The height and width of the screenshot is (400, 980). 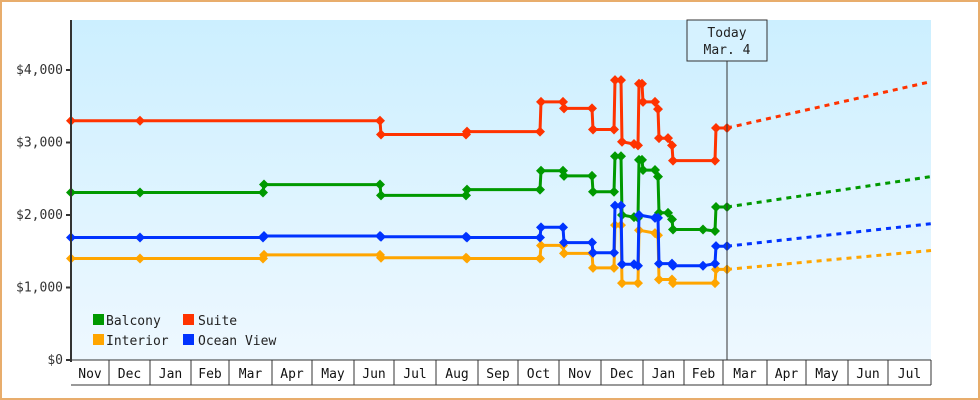 What do you see at coordinates (39, 143) in the screenshot?
I see `y-tick-label: $3,000` at bounding box center [39, 143].